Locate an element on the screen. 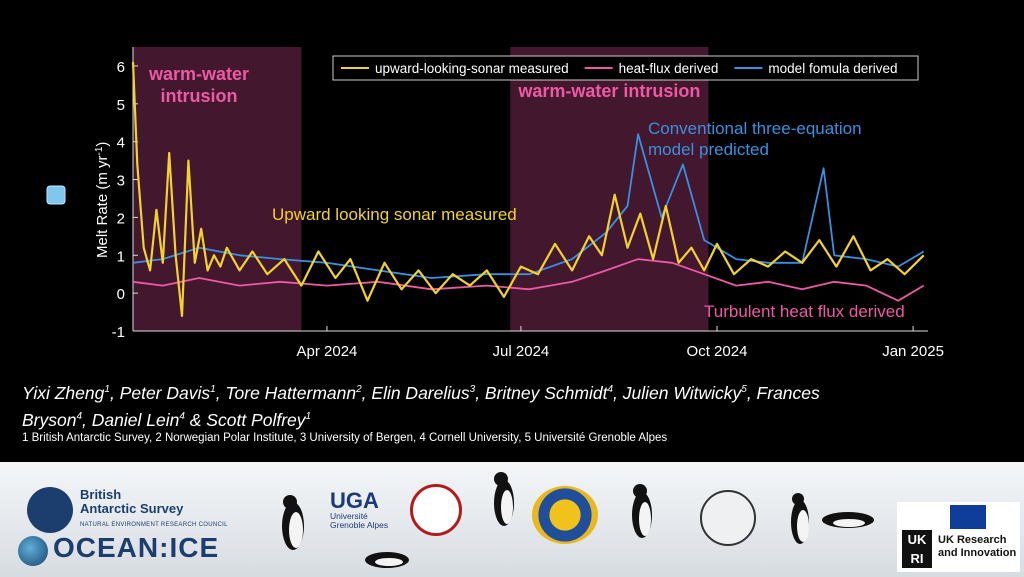 The height and width of the screenshot is (577, 1024). author-name: Scott Polfrey is located at coordinates (256, 419).